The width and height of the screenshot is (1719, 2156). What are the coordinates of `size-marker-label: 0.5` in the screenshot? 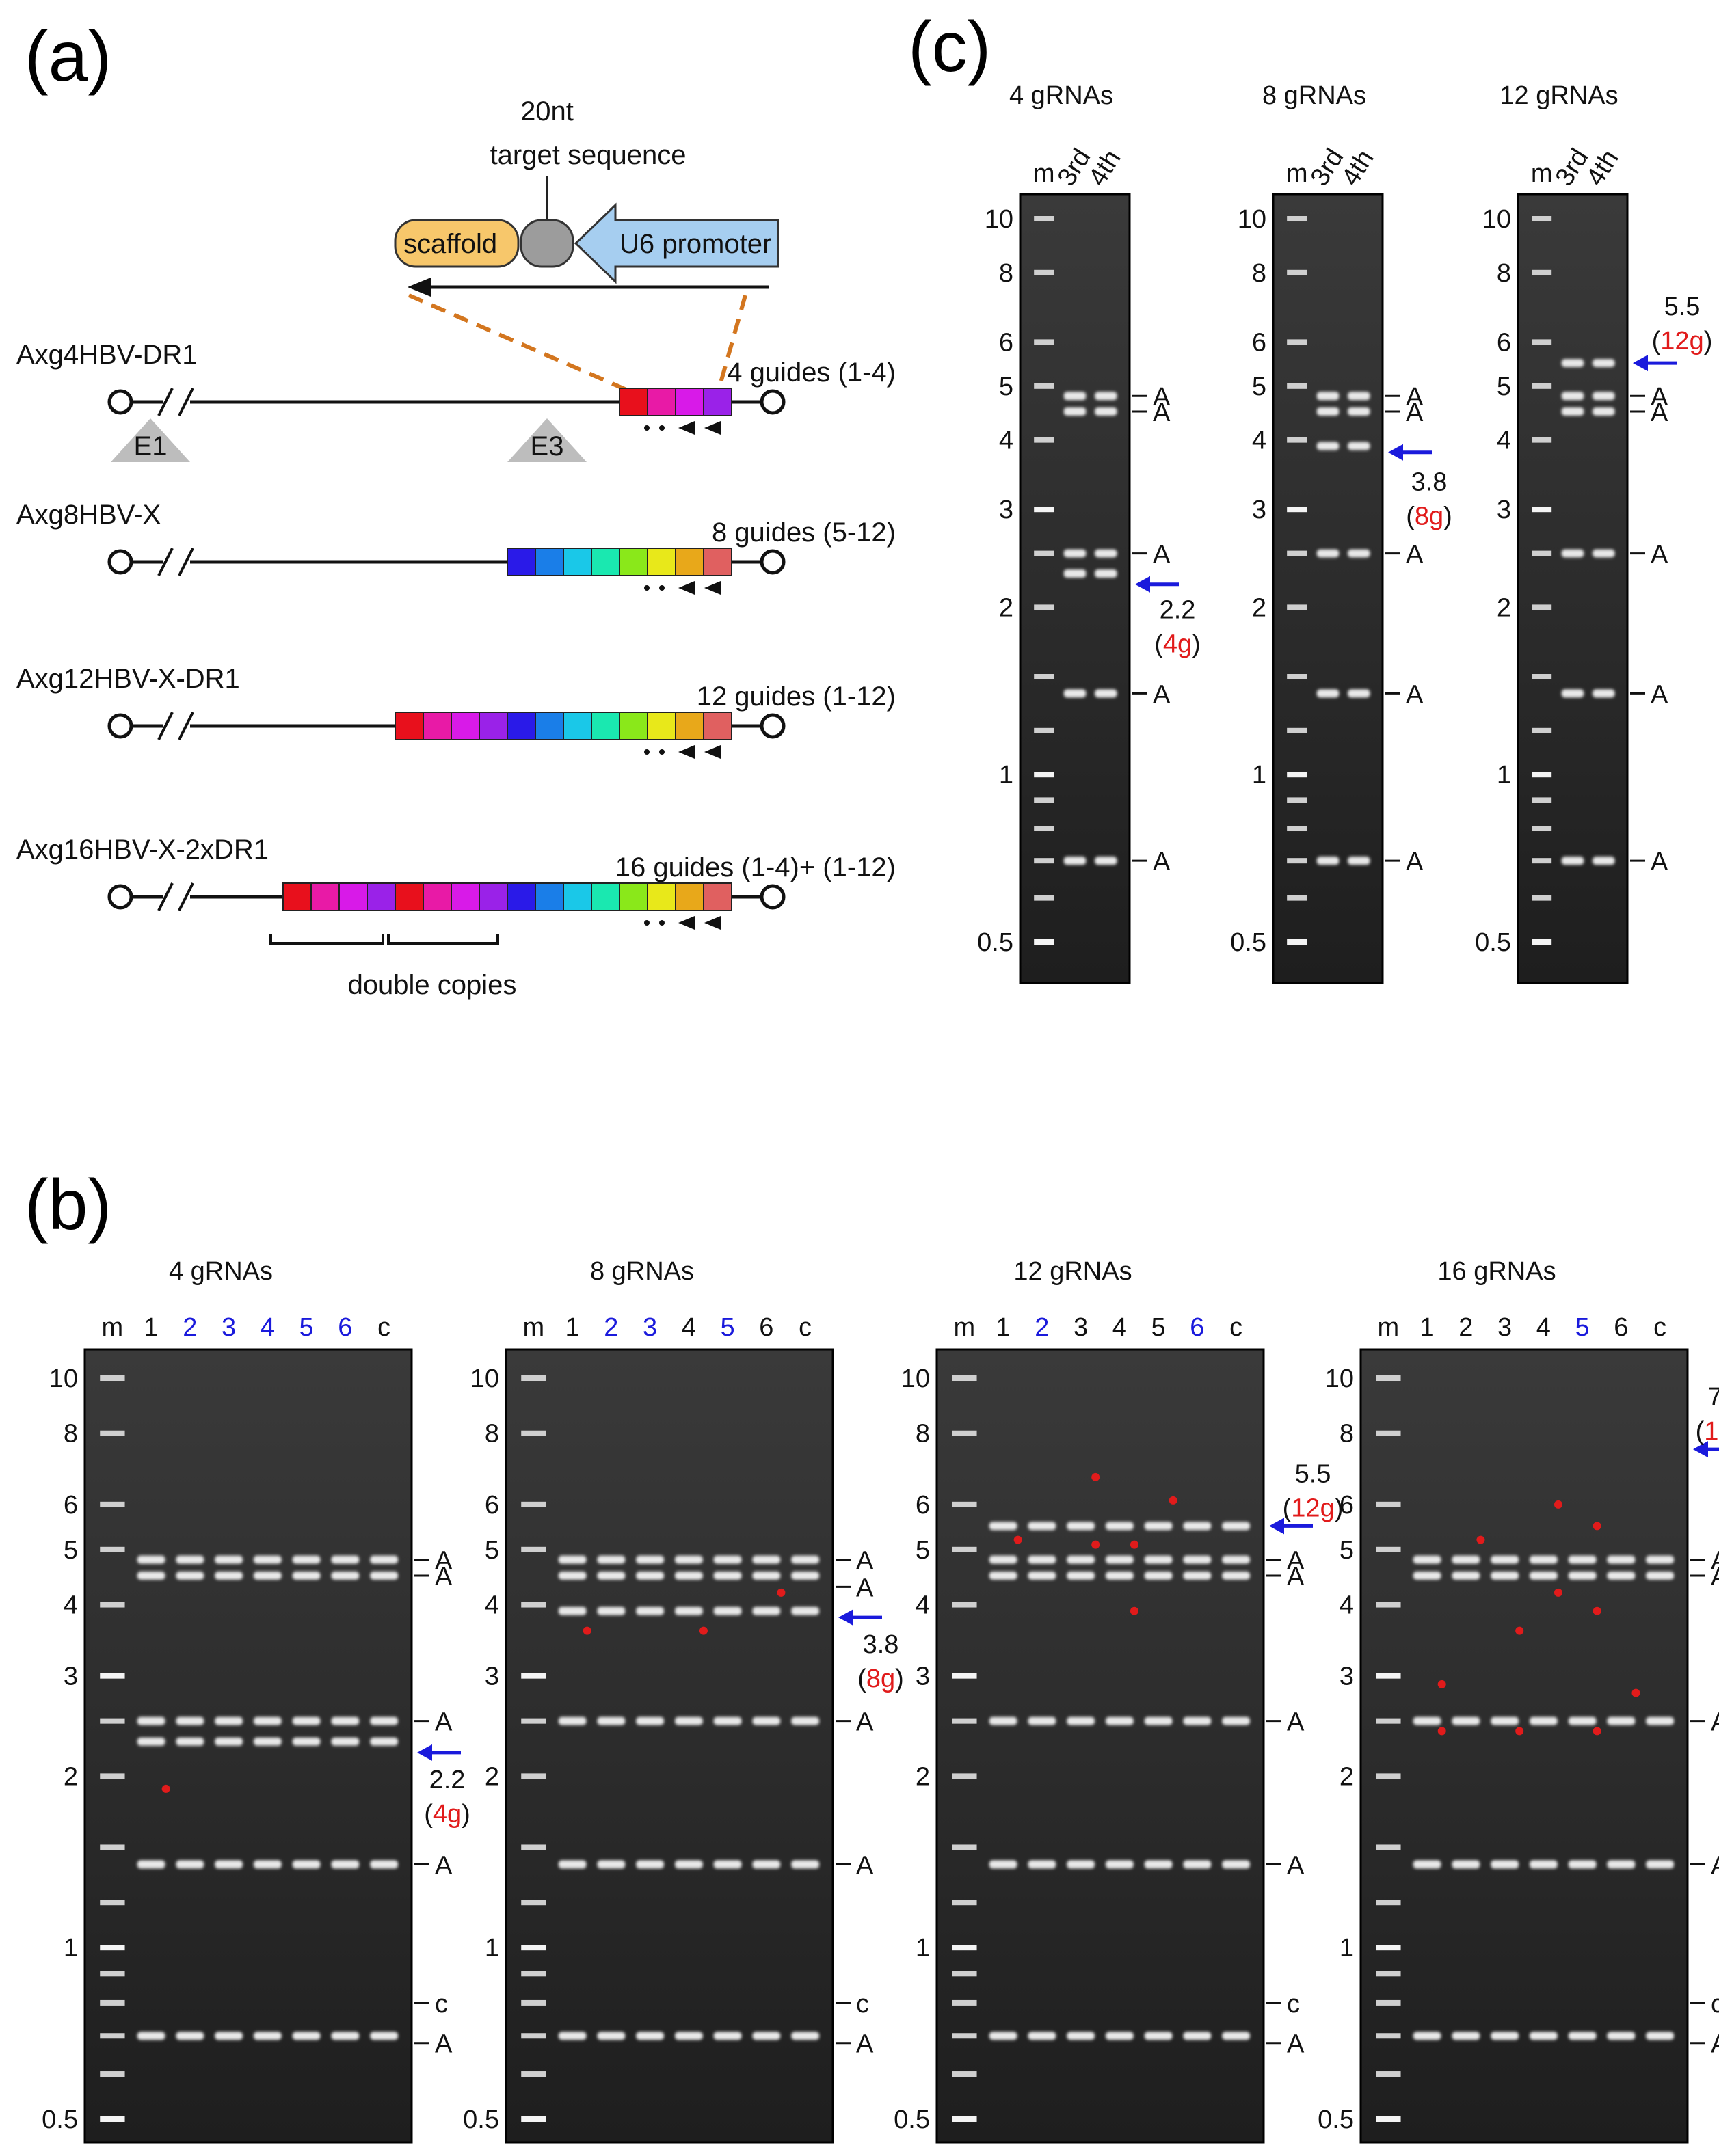 It's located at (995, 942).